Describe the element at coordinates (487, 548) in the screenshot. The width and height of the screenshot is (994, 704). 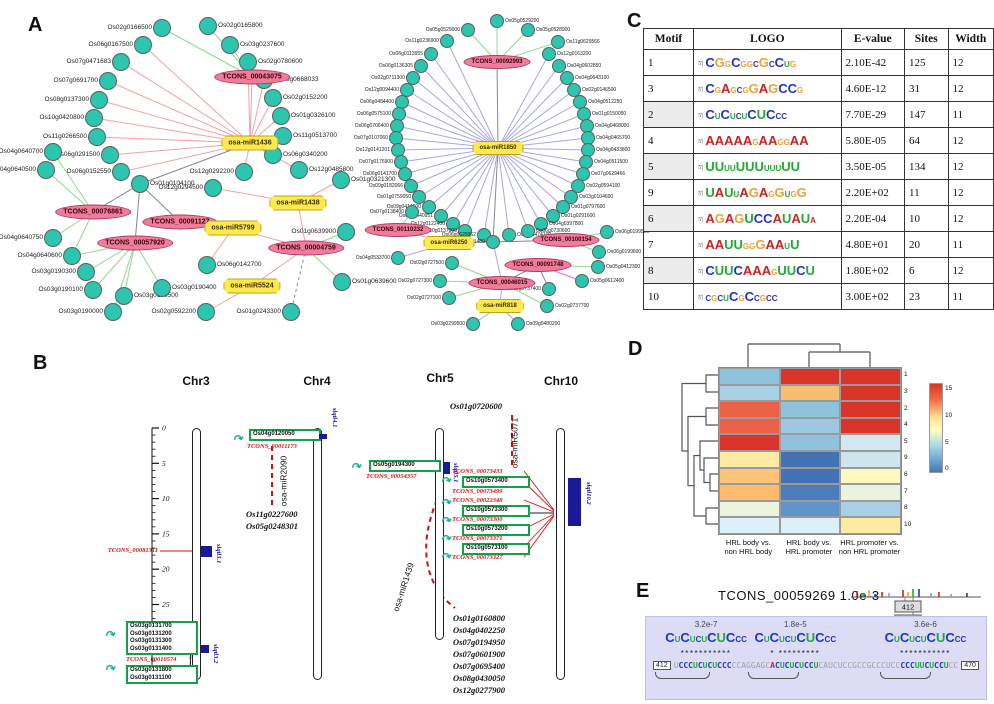
I see `gene-box-line: Os10g0573100` at that location.